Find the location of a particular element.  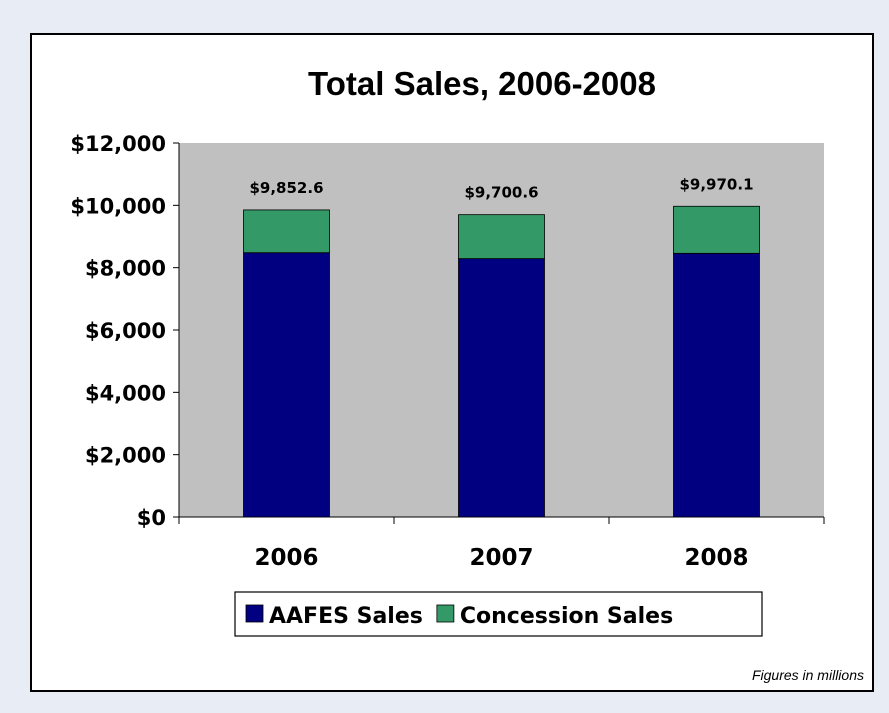

legend-swatch-aafes-sales is located at coordinates (254, 613).